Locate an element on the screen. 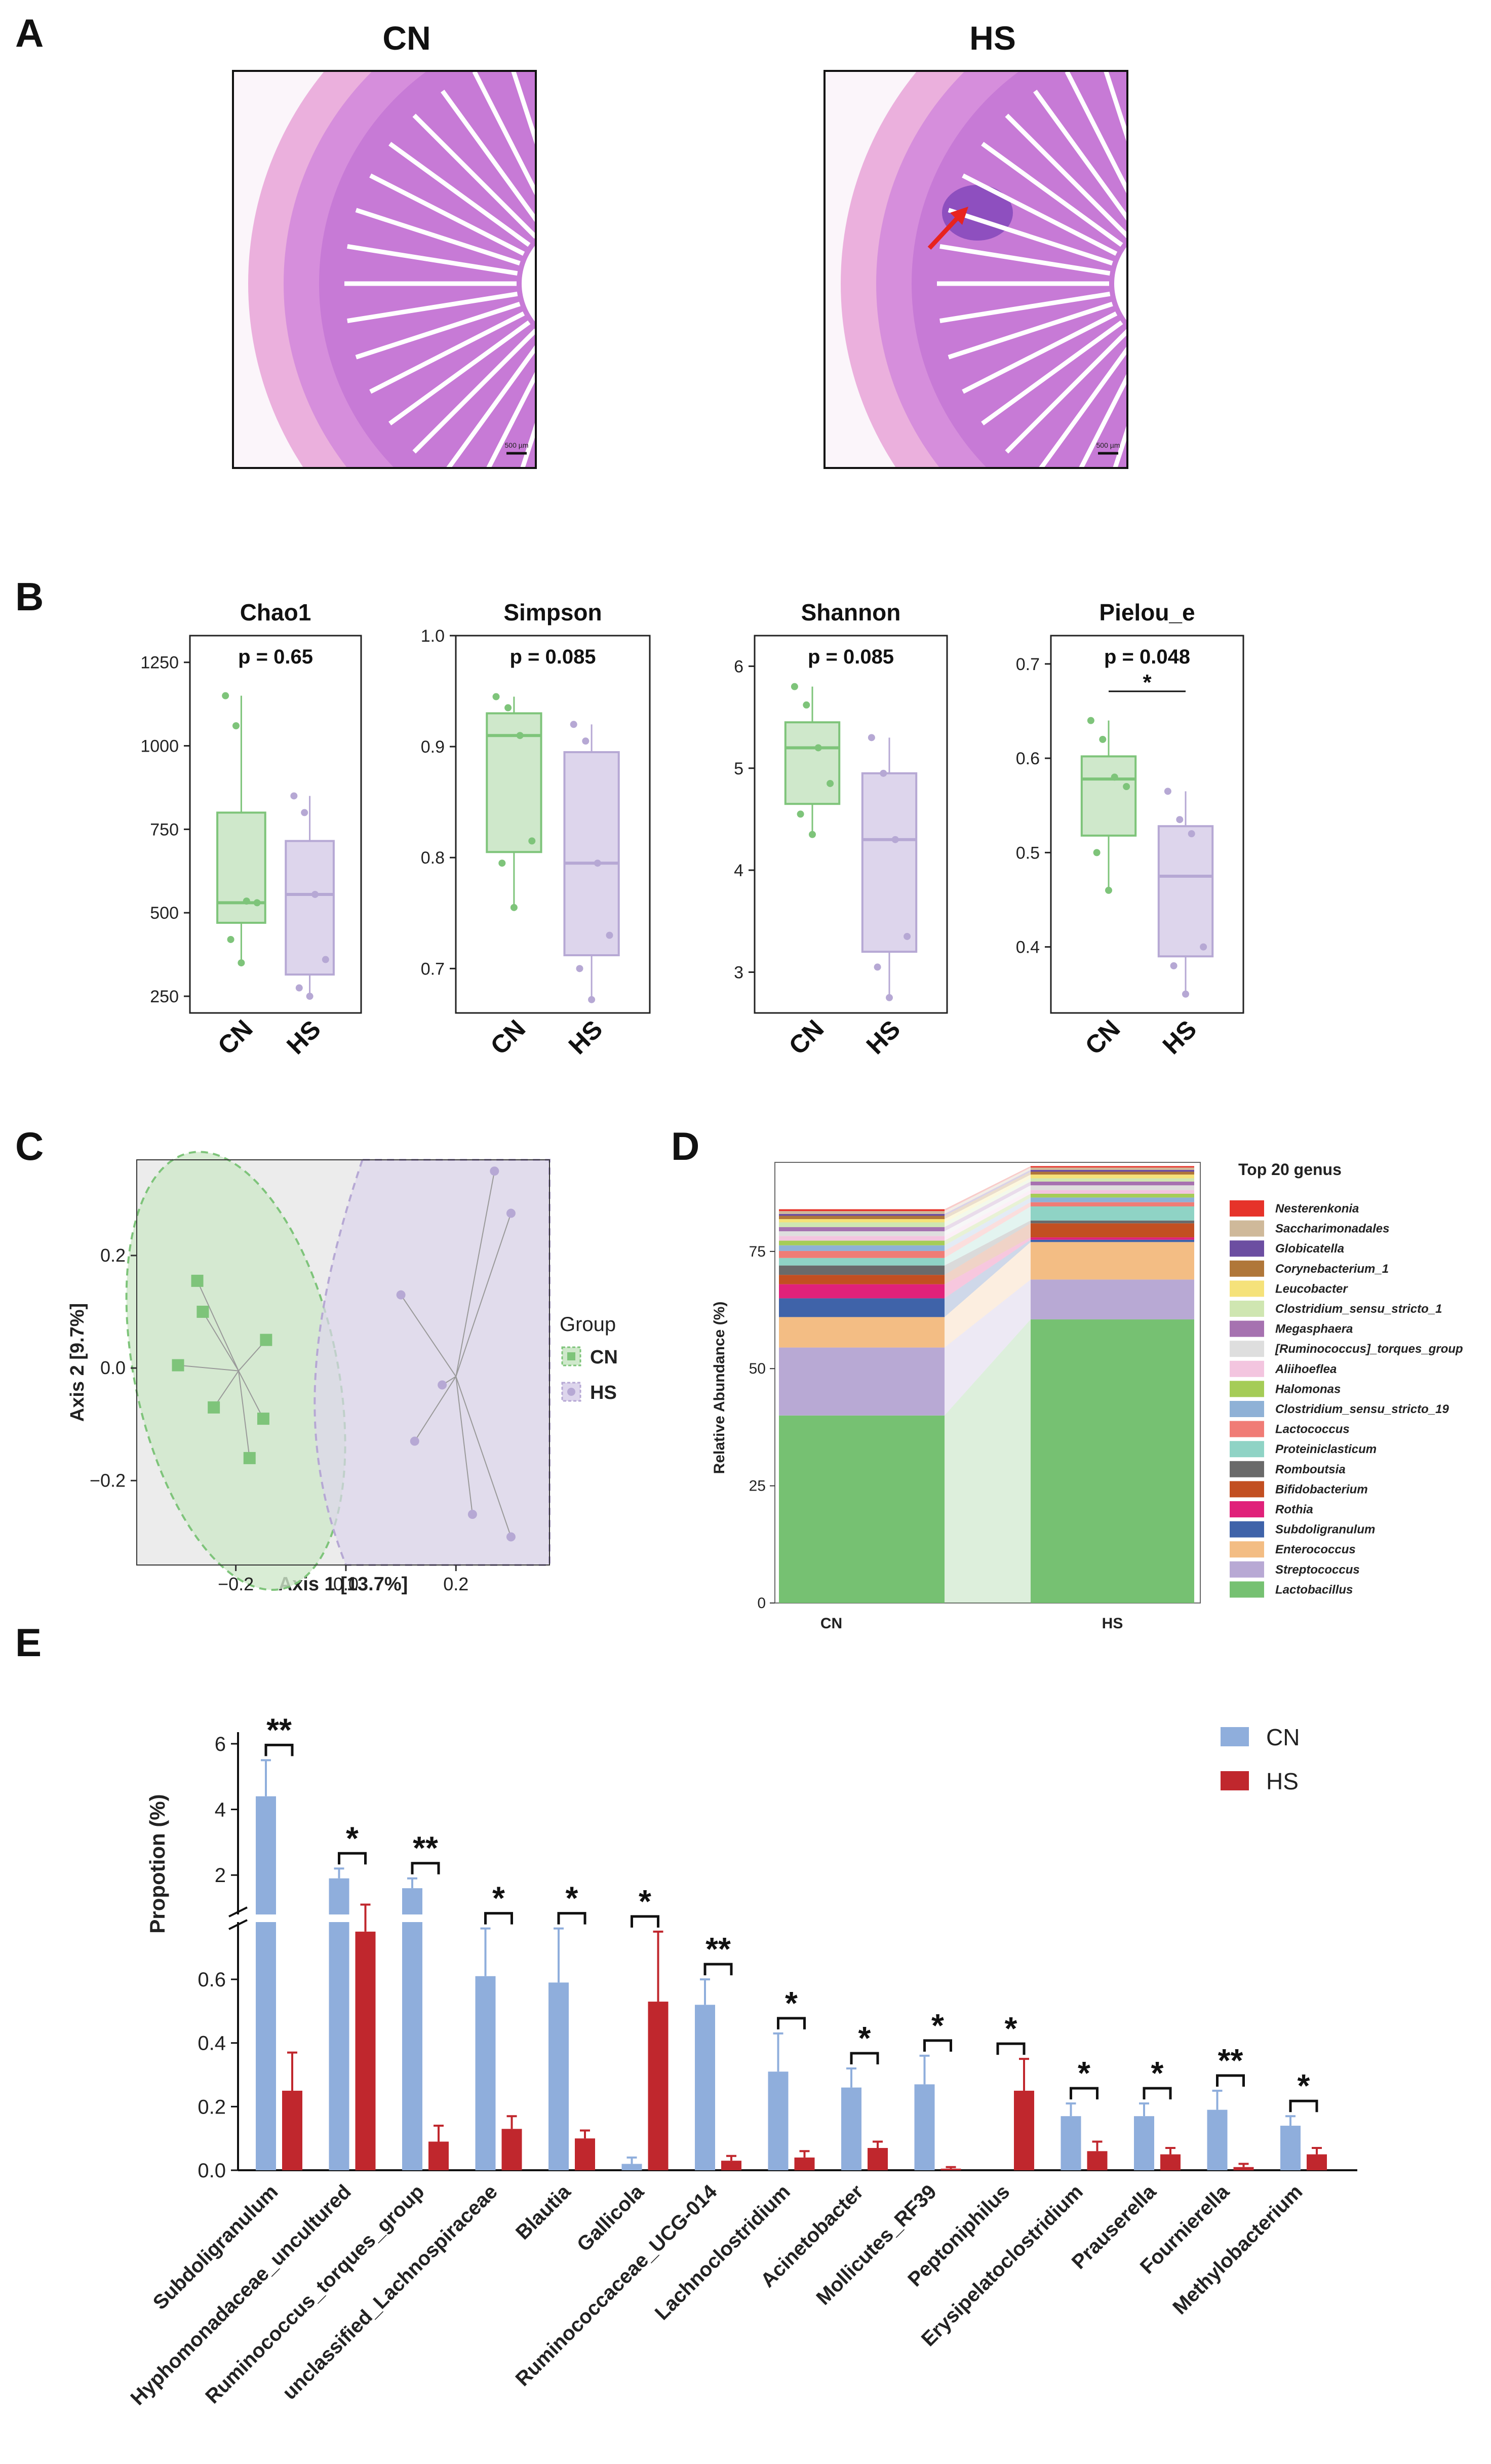  y-tick-label: 2 is located at coordinates (220, 1875).